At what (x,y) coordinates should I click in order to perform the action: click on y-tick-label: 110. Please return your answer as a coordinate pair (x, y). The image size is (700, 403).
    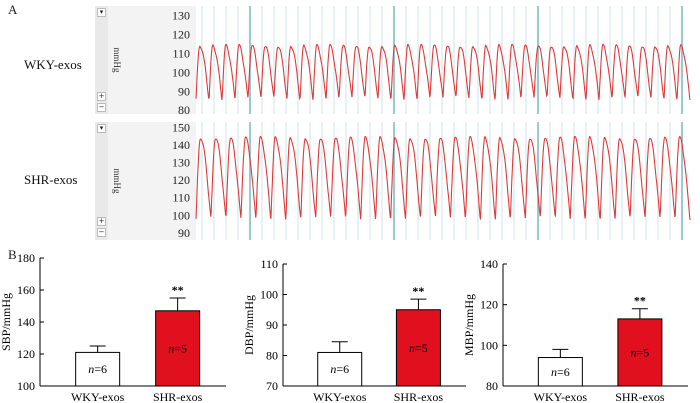
    Looking at the image, I should click on (269, 264).